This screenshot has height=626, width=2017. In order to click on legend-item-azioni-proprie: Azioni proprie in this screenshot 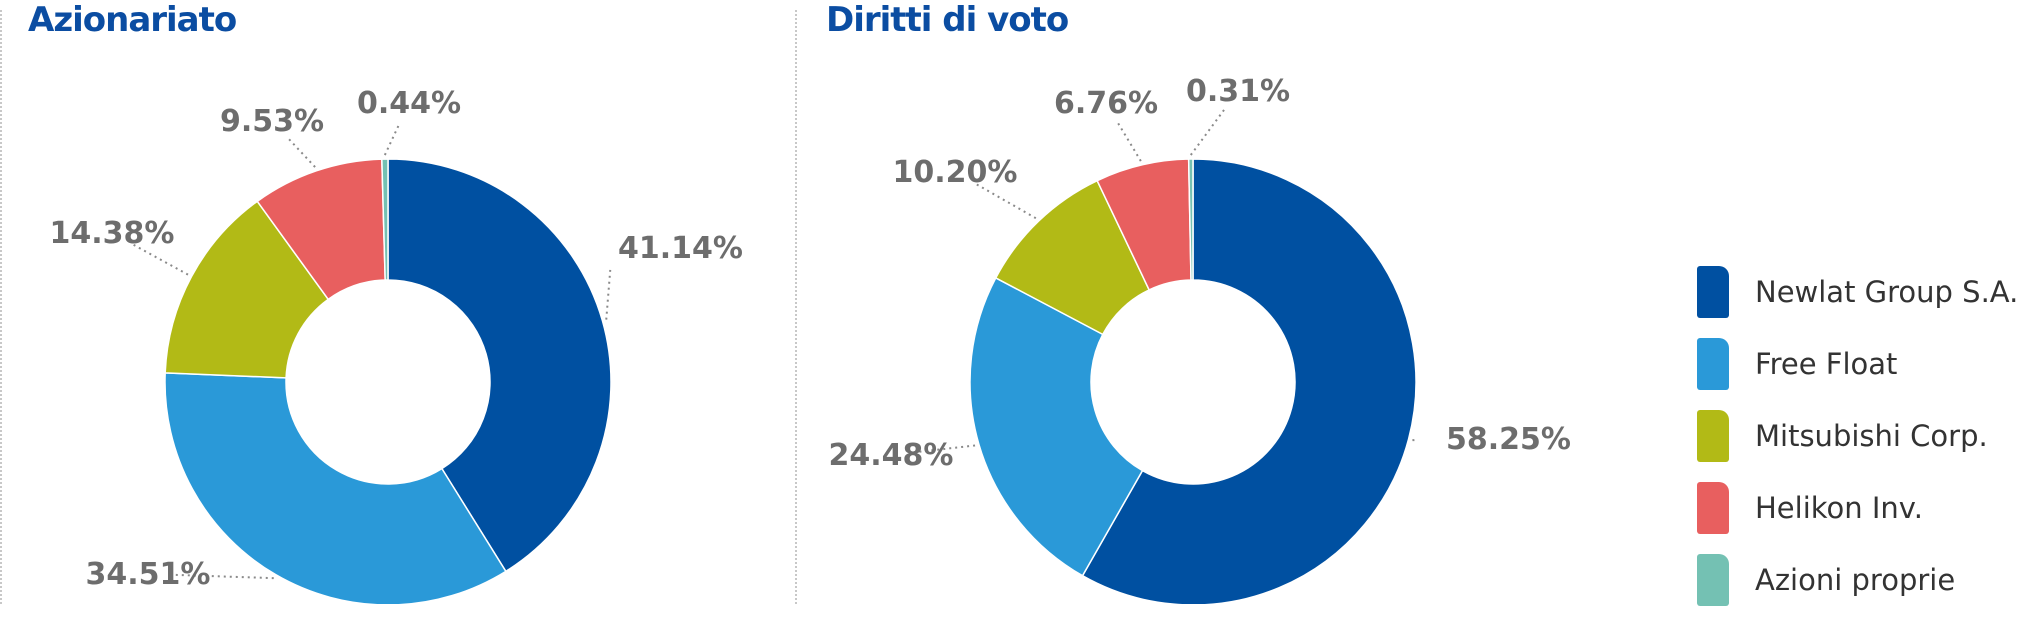, I will do `click(1857, 580)`.